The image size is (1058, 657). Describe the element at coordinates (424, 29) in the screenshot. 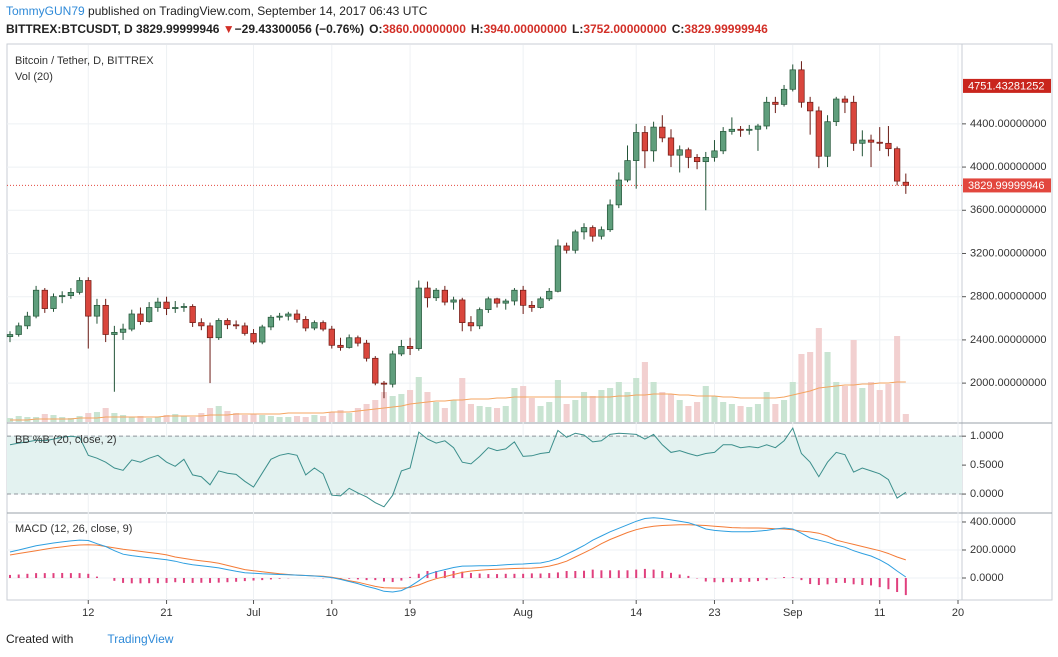

I see `ohlc-value: 3860.00000000` at that location.